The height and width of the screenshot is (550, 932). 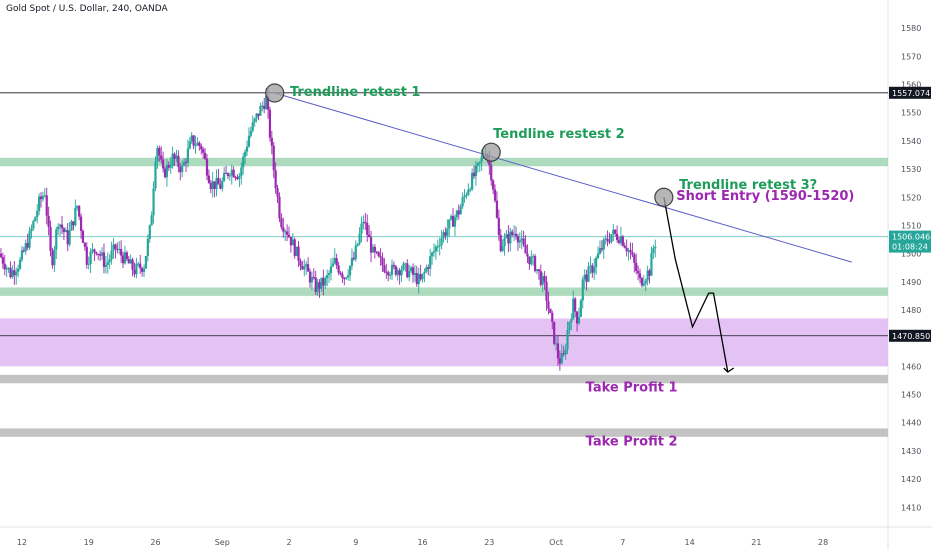 What do you see at coordinates (911, 93) in the screenshot?
I see `price-tag-label: 1557.074` at bounding box center [911, 93].